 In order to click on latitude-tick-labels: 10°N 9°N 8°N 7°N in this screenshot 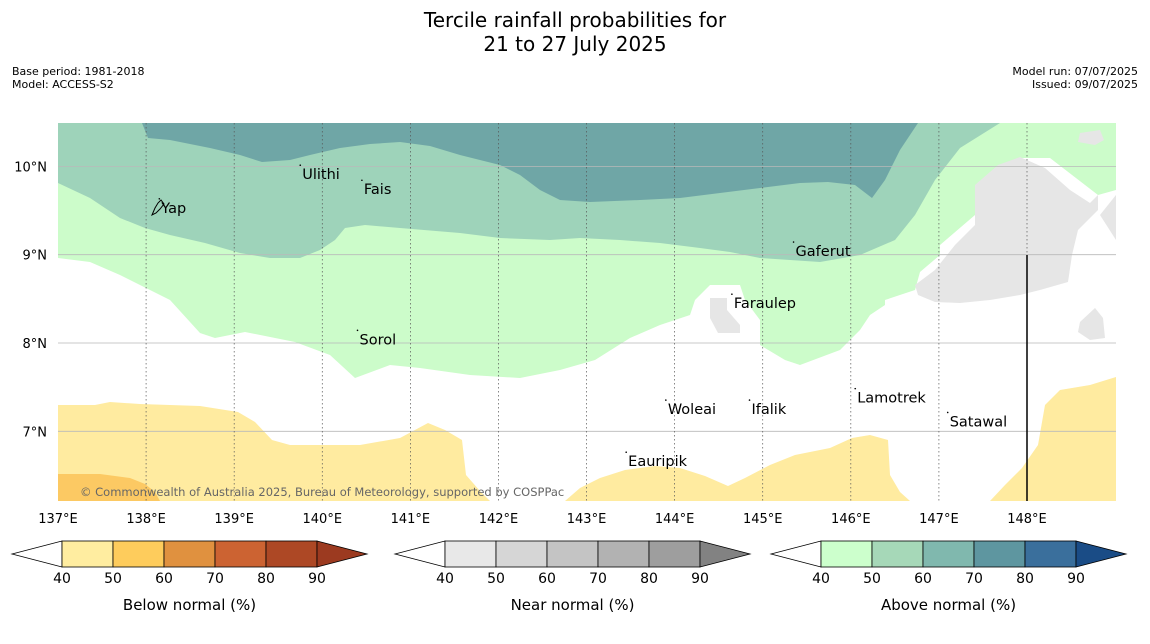, I will do `click(30, 300)`.